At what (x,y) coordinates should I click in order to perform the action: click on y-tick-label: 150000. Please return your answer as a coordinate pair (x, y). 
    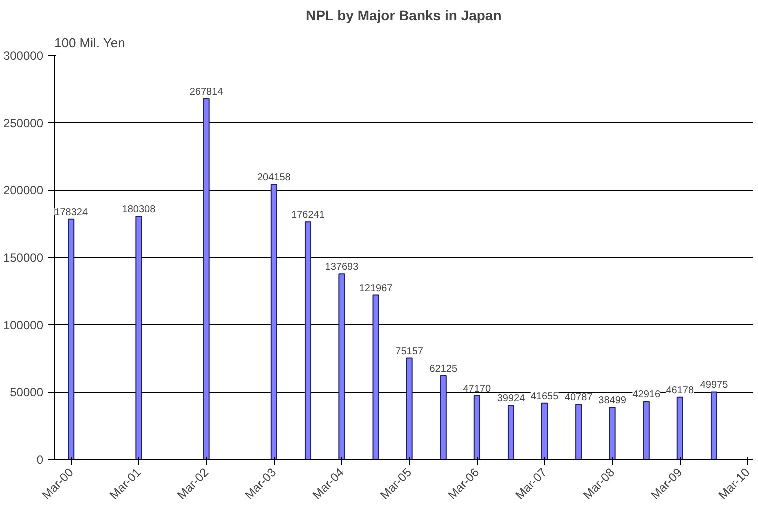
    Looking at the image, I should click on (23, 258).